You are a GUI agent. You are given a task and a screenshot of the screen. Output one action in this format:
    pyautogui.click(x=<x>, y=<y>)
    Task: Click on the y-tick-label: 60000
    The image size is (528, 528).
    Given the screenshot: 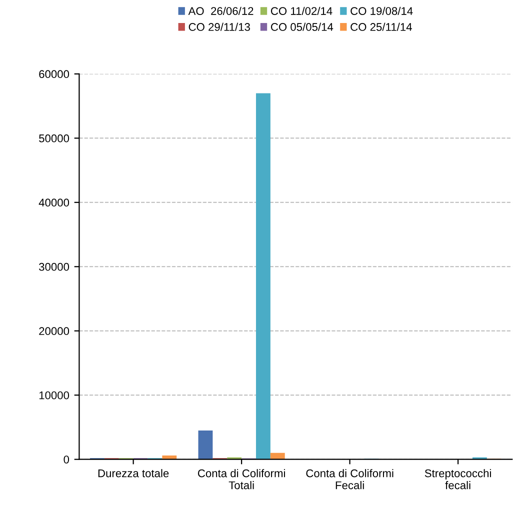 What is the action you would take?
    pyautogui.click(x=54, y=74)
    